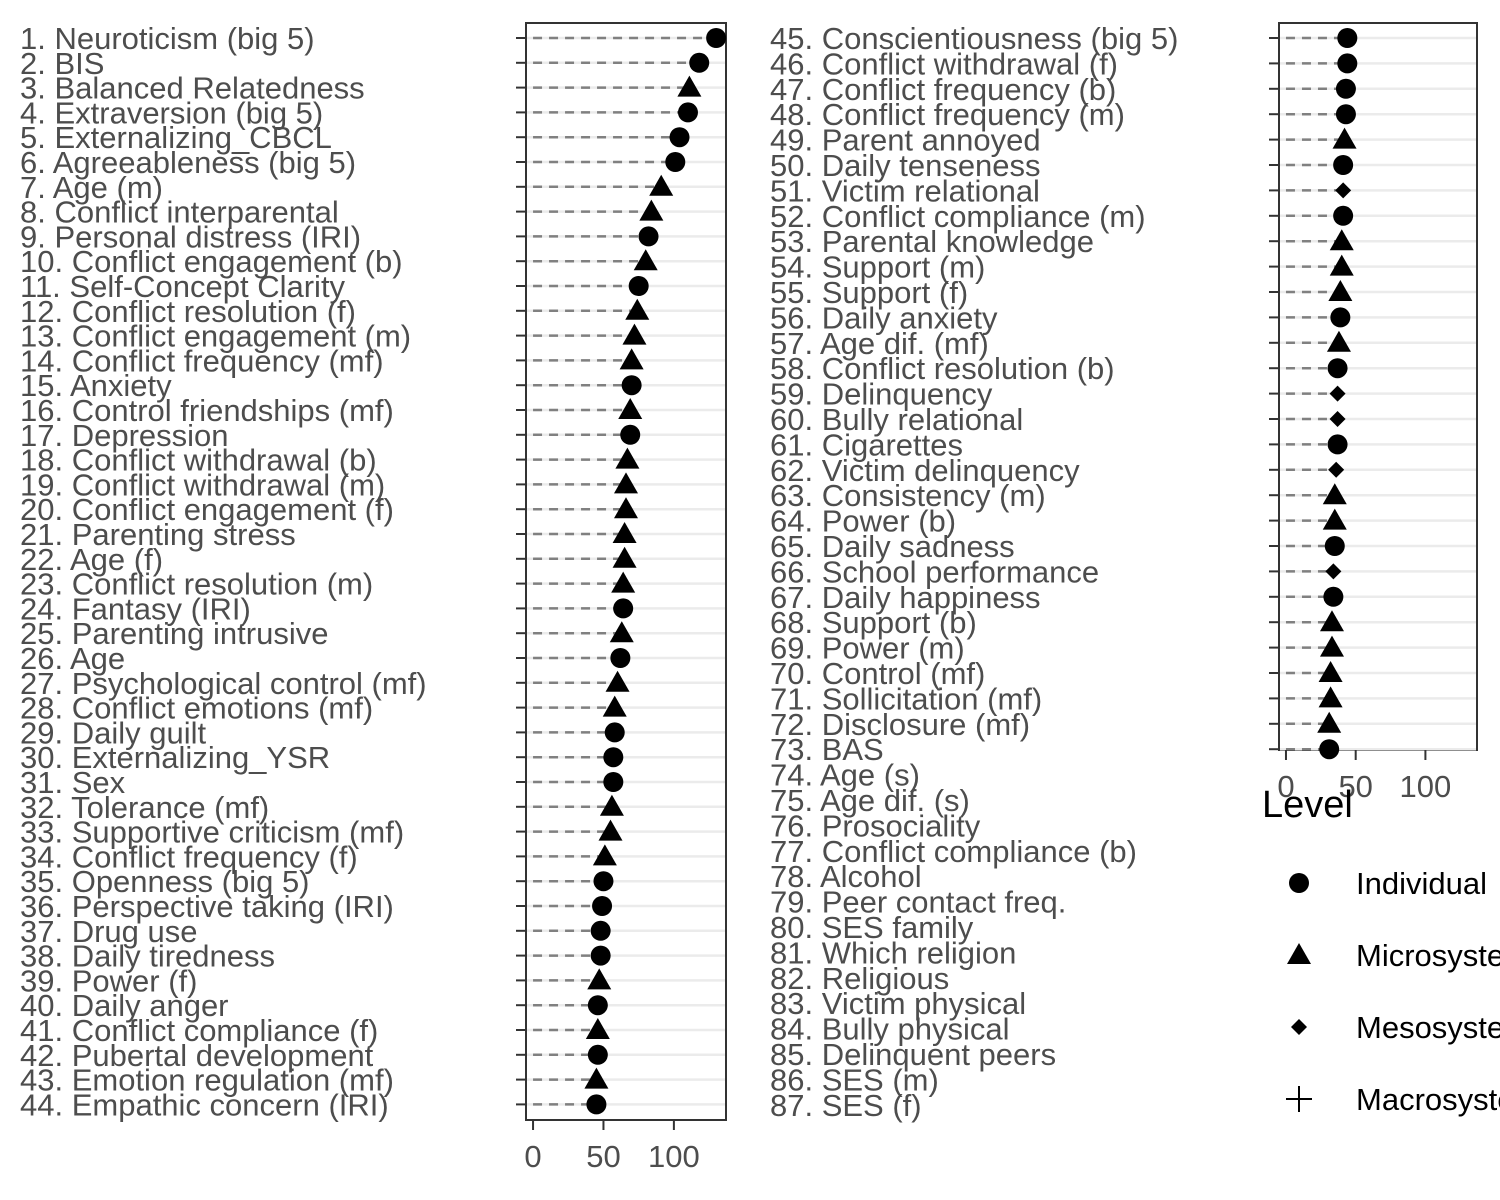 Image resolution: width=1500 pixels, height=1200 pixels. What do you see at coordinates (1336, 469) in the screenshot?
I see `data-point-62-victim-delinquency` at bounding box center [1336, 469].